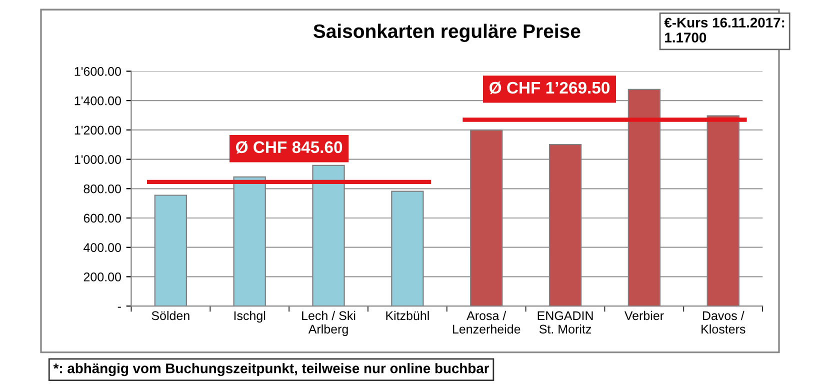 The image size is (820, 385). Describe the element at coordinates (97, 71) in the screenshot. I see `y-tick-label: 1'600.00` at that location.